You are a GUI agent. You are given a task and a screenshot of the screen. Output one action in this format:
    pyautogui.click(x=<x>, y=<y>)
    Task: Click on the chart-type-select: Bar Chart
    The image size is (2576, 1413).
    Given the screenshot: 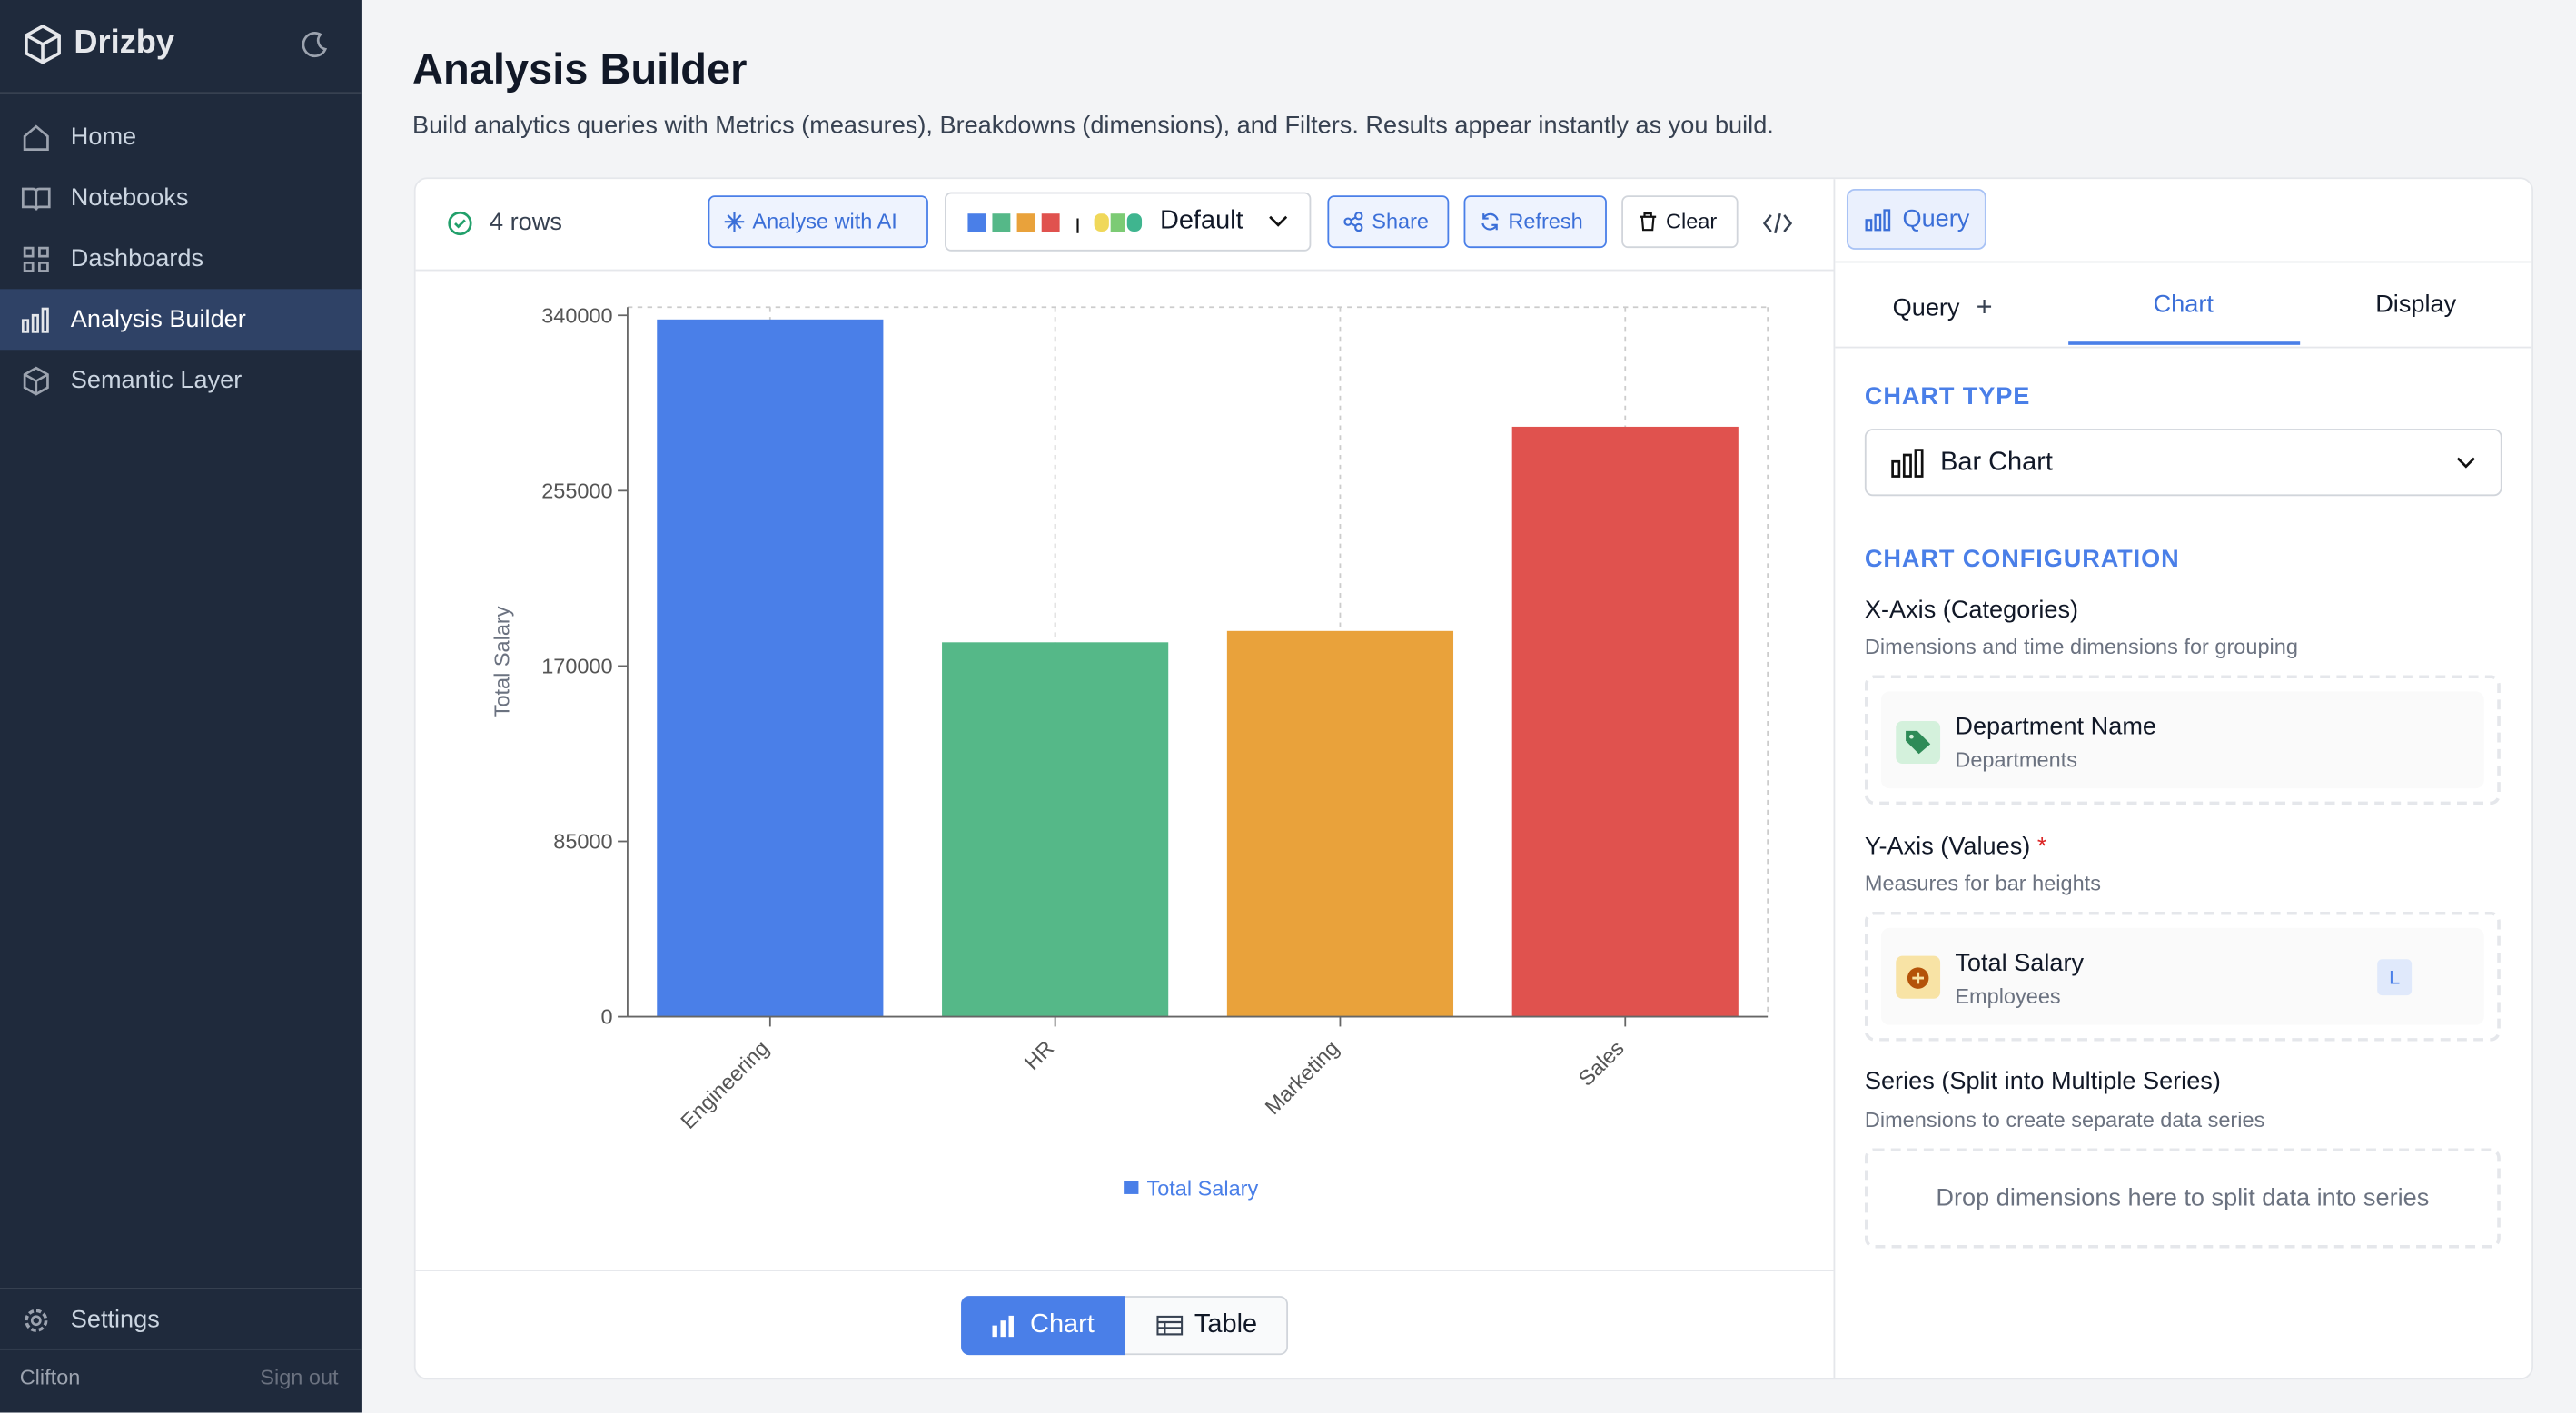 What is the action you would take?
    pyautogui.click(x=2183, y=463)
    